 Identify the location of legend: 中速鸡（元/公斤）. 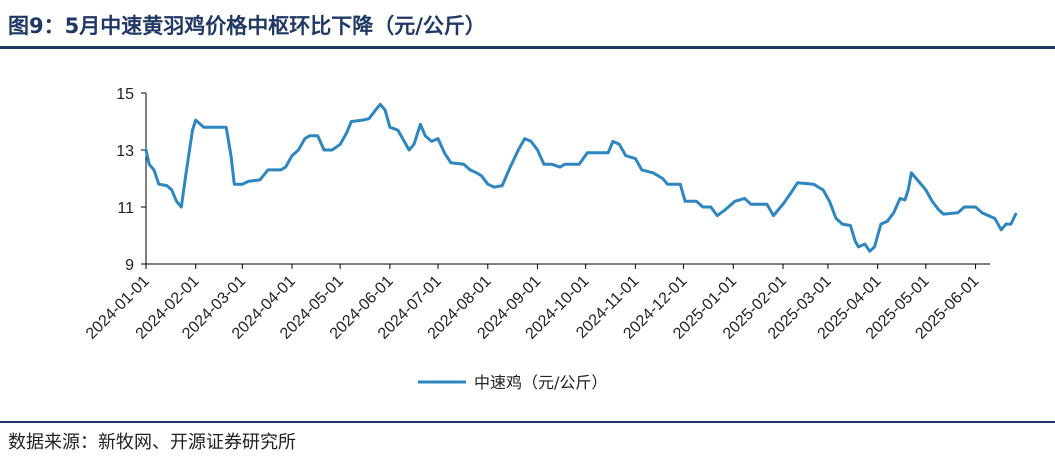
(512, 382).